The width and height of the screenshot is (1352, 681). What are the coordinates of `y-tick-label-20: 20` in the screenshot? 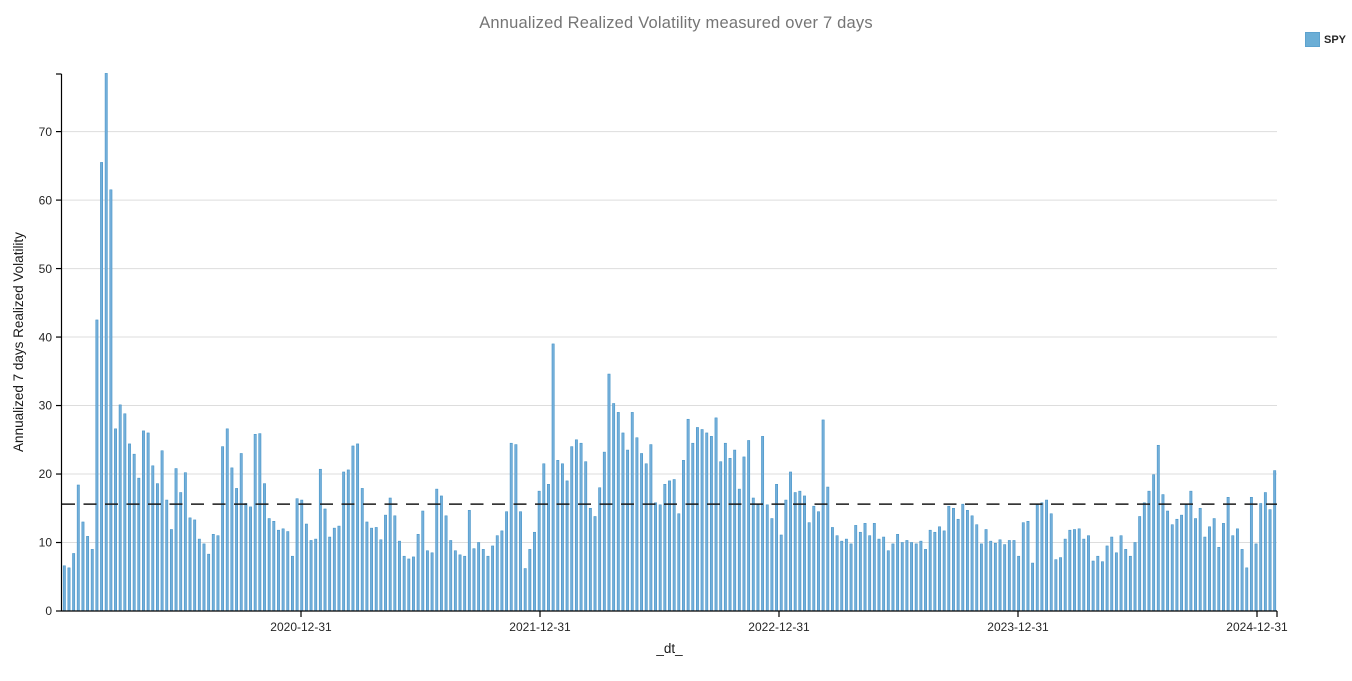 It's located at (46, 474).